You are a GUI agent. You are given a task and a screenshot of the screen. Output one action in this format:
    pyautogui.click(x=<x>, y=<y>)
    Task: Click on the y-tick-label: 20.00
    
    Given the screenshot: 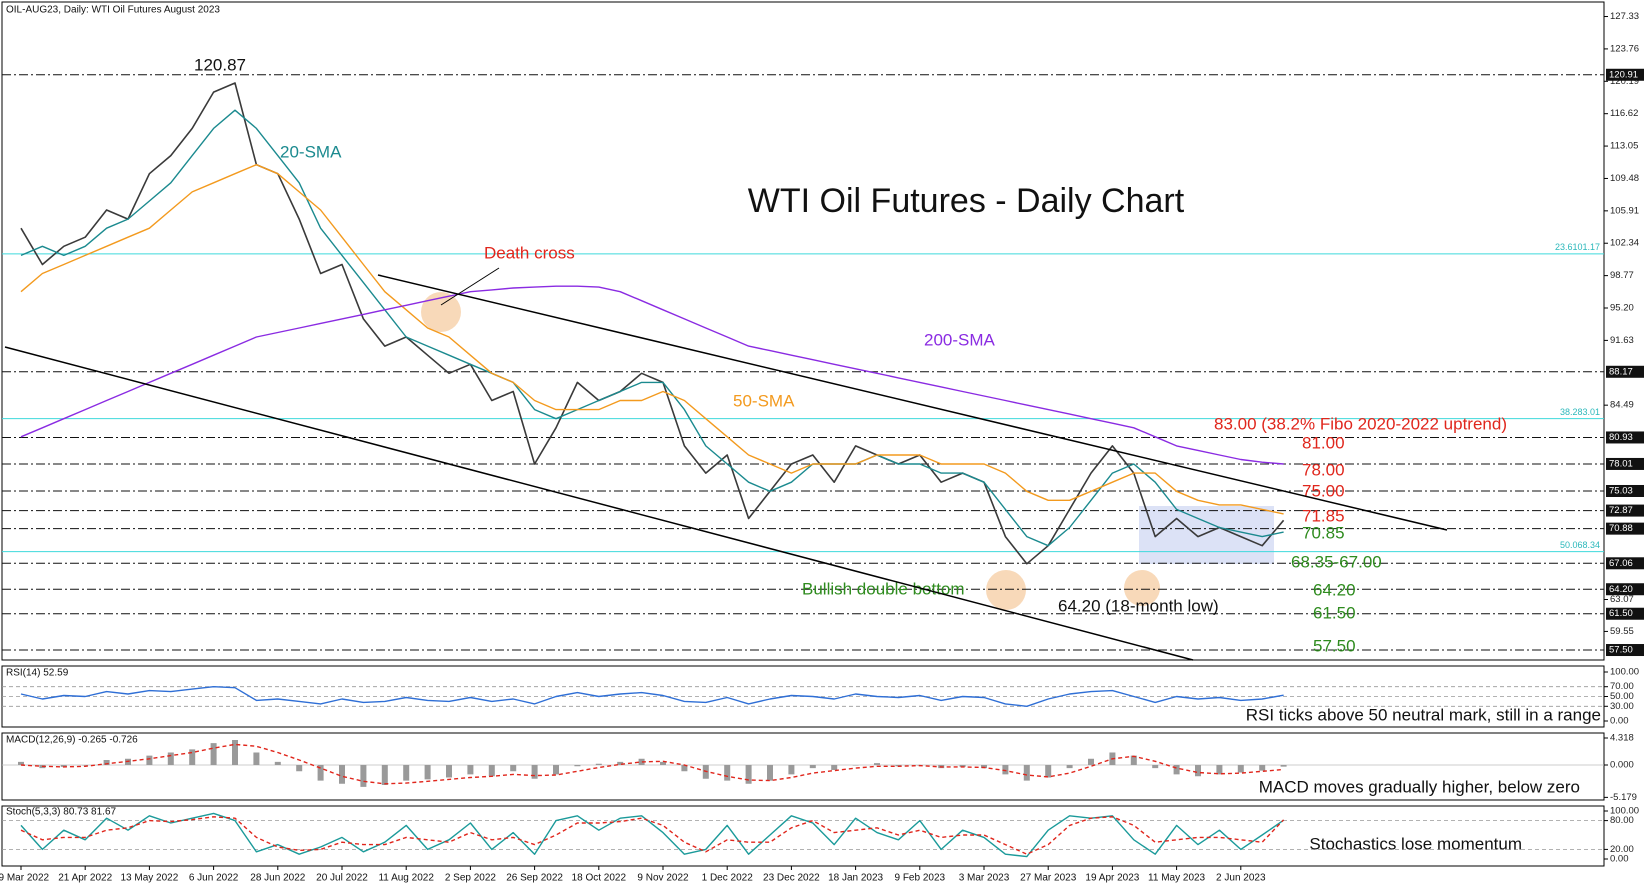 What is the action you would take?
    pyautogui.click(x=1622, y=849)
    